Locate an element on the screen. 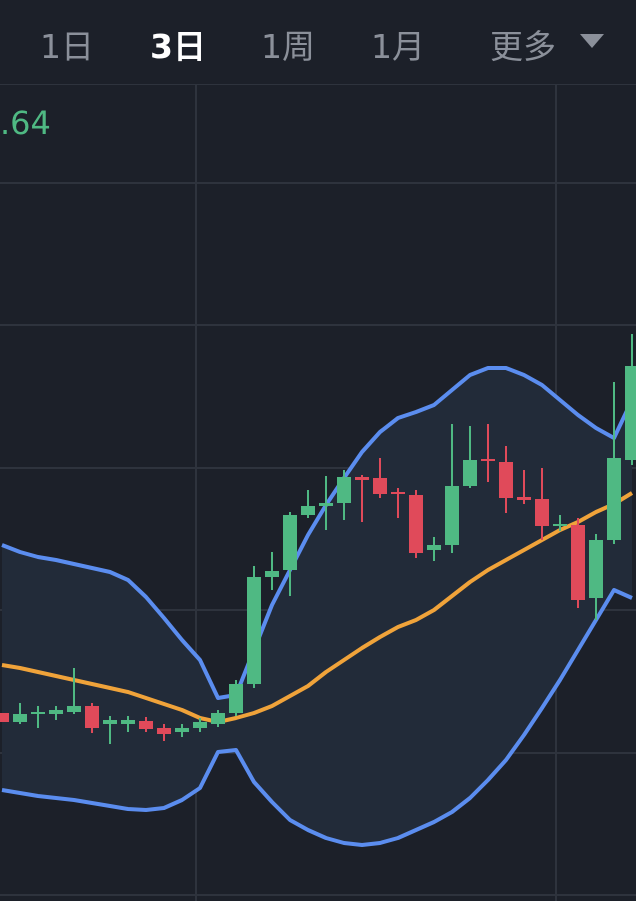 The width and height of the screenshot is (636, 901). price-label: .64 is located at coordinates (25, 123).